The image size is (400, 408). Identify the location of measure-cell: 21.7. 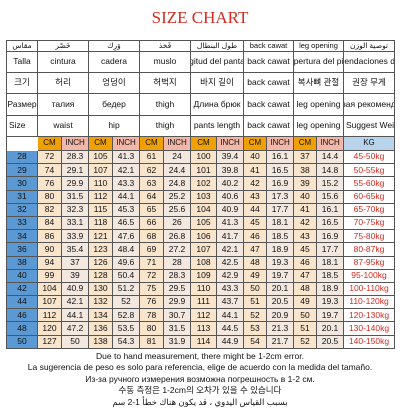
(280, 342).